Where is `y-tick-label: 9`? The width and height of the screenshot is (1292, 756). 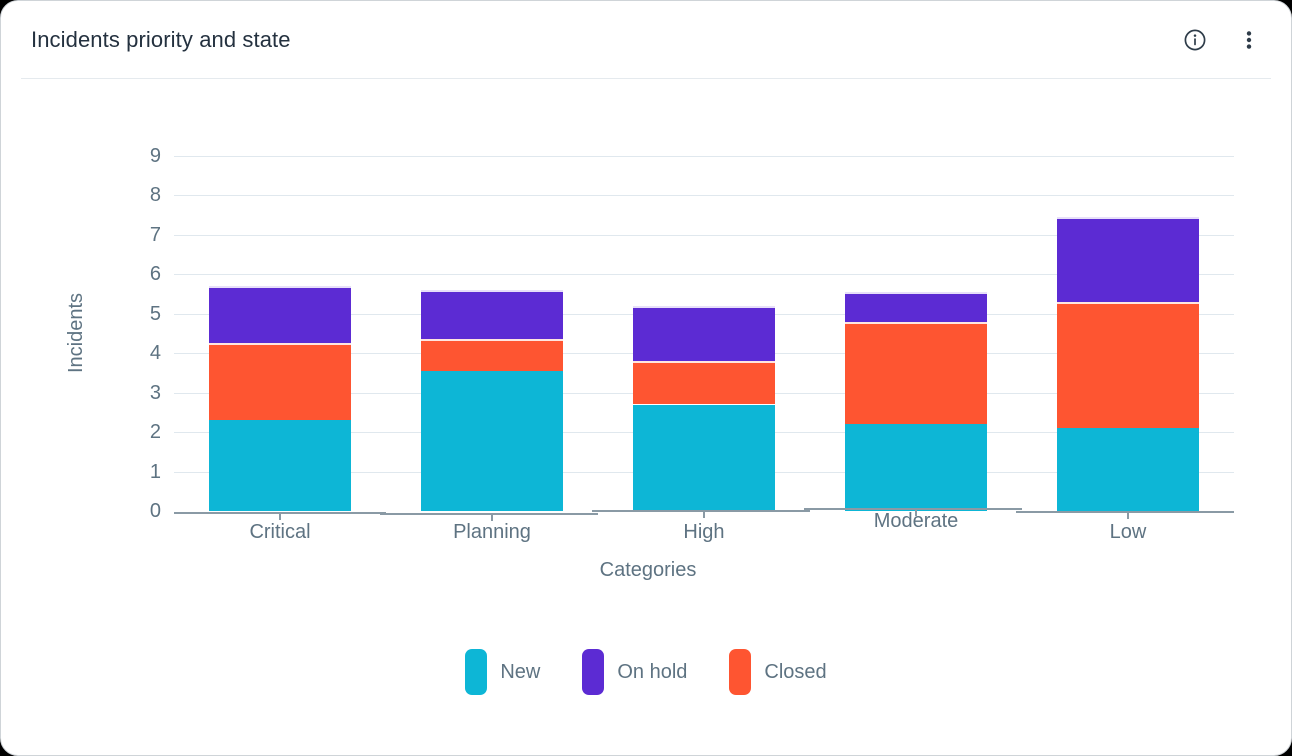
y-tick-label: 9 is located at coordinates (155, 156).